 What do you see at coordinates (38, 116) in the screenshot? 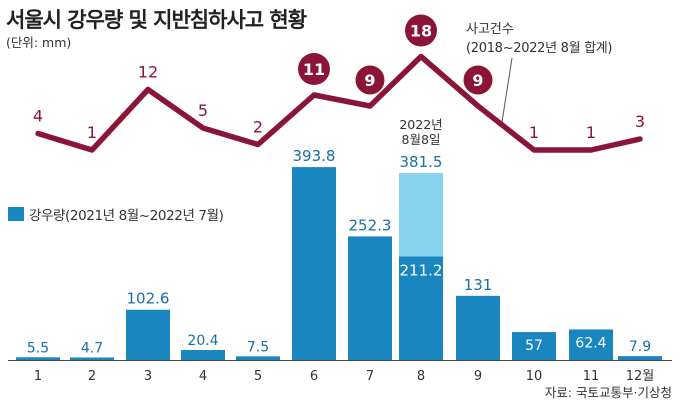
I see `accident-count-label: 4` at bounding box center [38, 116].